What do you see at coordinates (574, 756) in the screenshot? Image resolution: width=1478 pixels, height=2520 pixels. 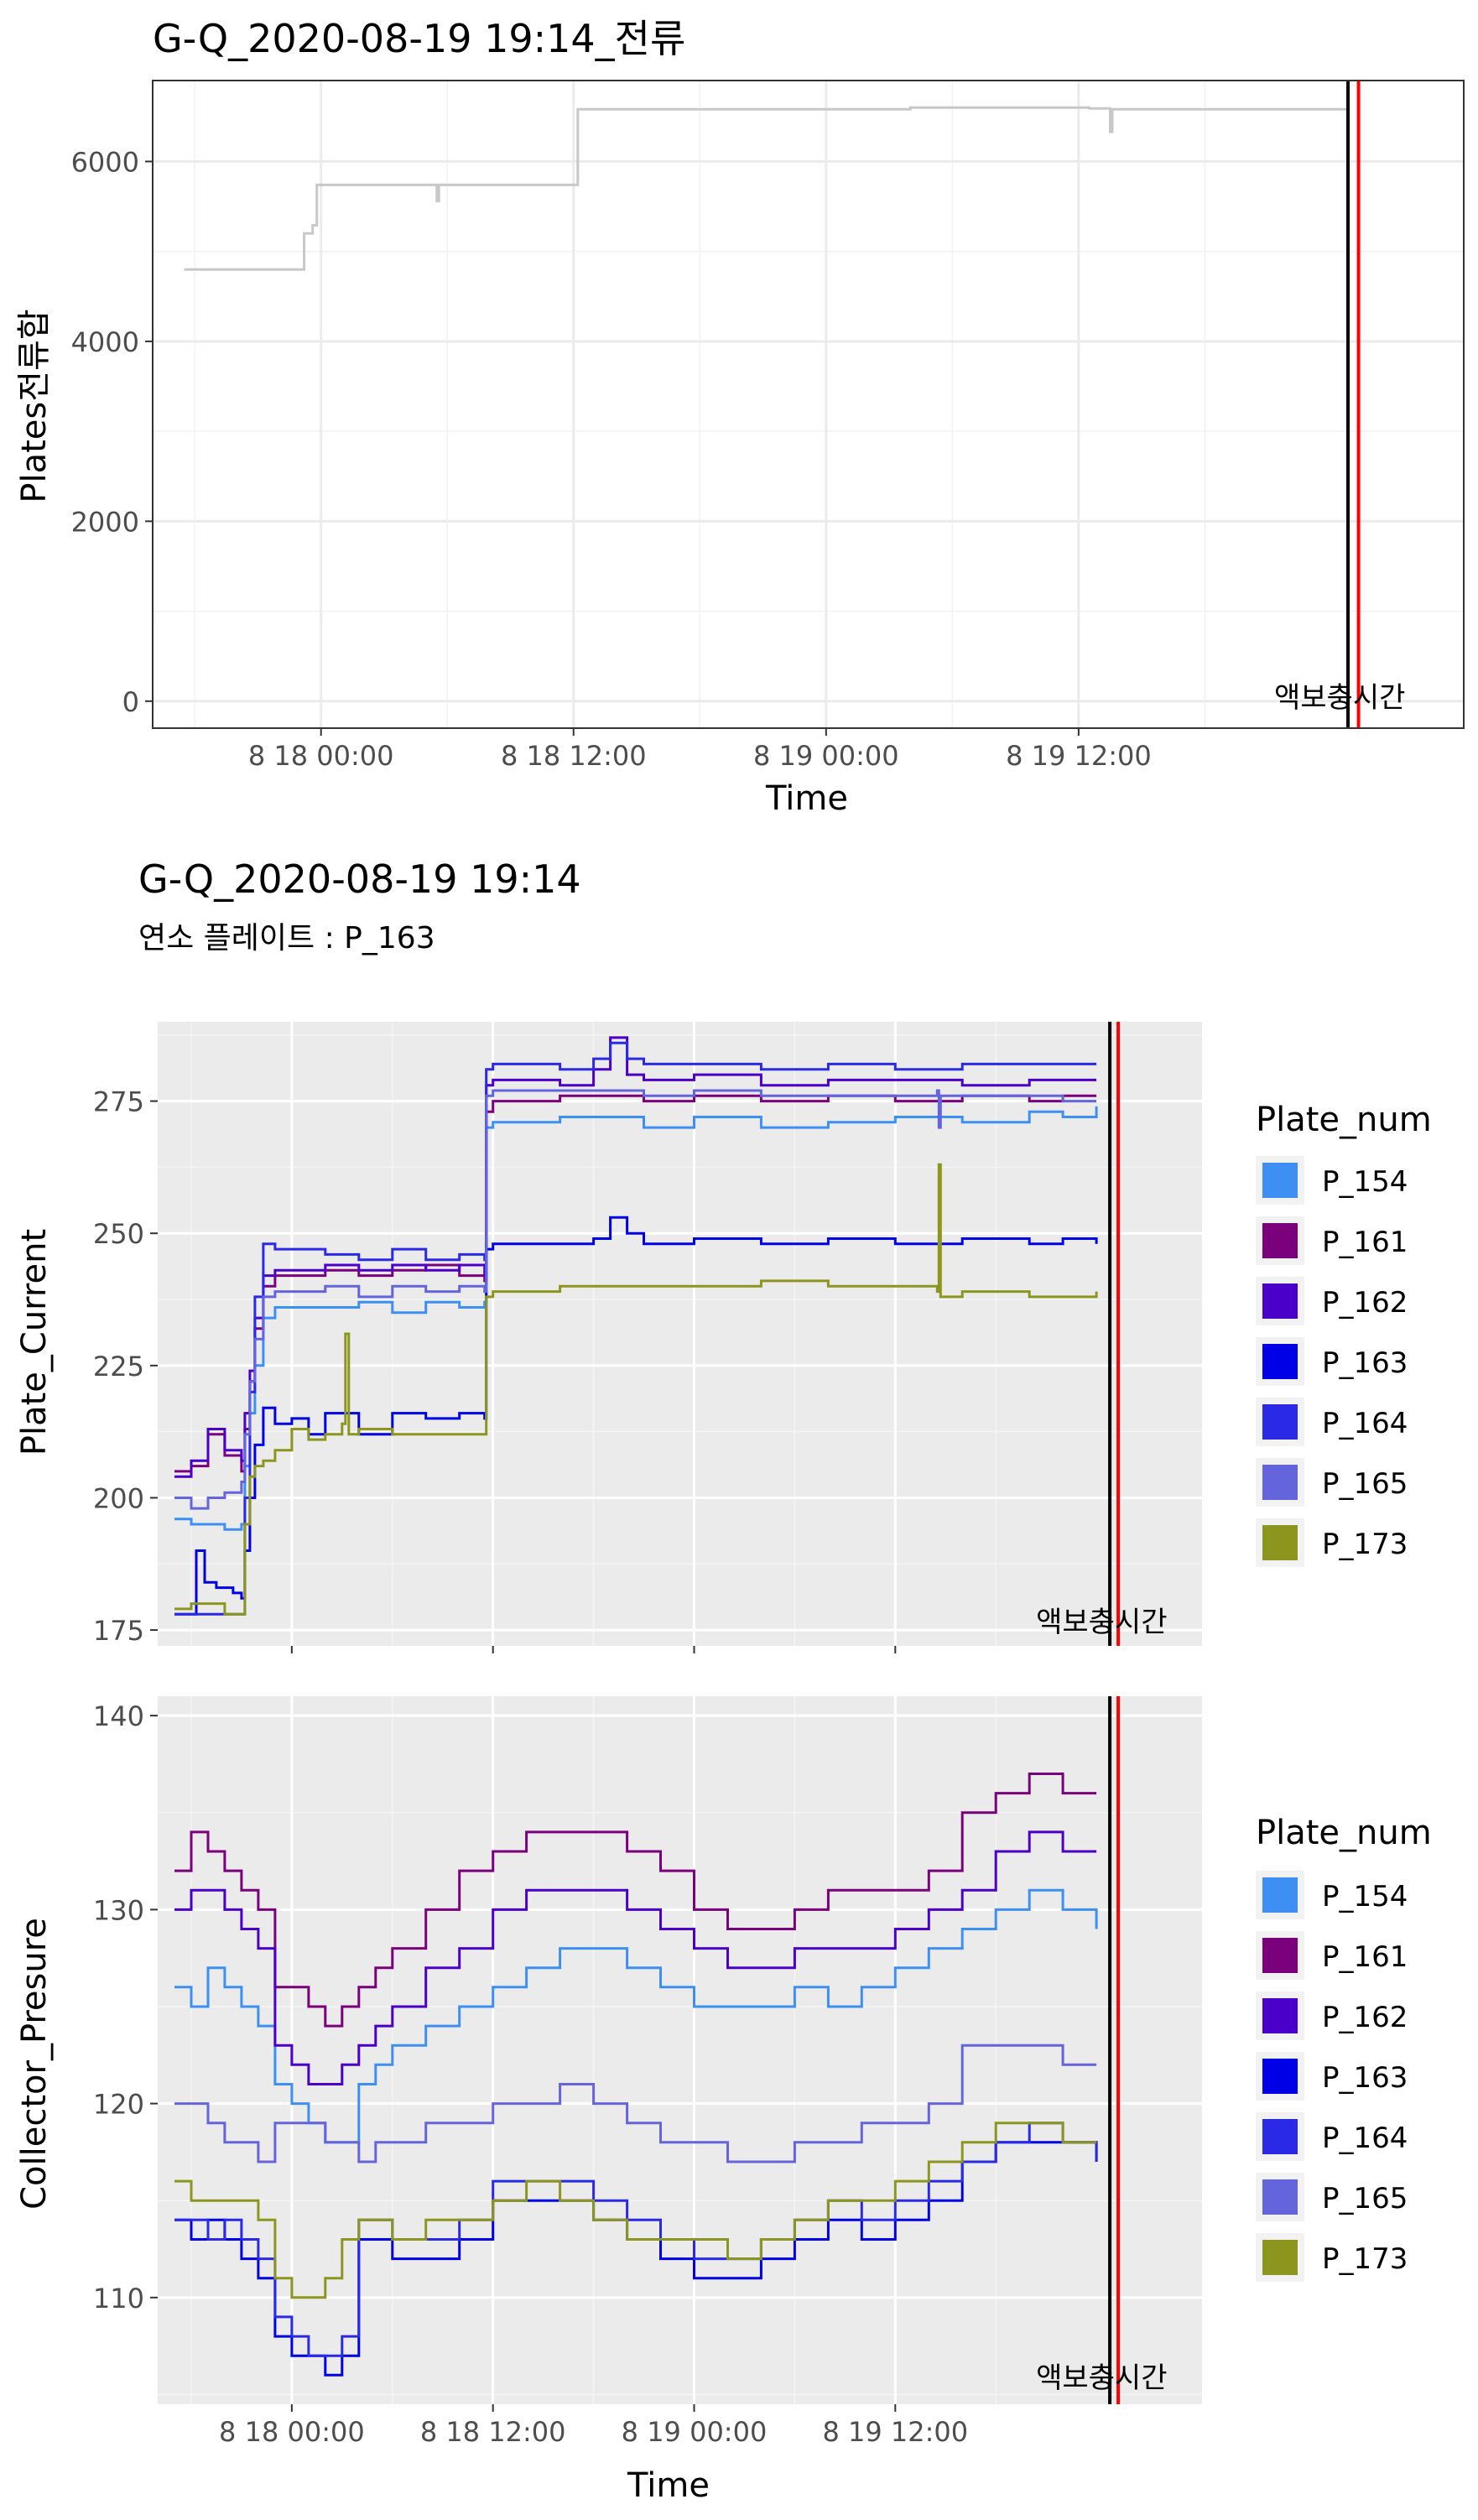 I see `top-x-tick-label: 8 18 12:00` at bounding box center [574, 756].